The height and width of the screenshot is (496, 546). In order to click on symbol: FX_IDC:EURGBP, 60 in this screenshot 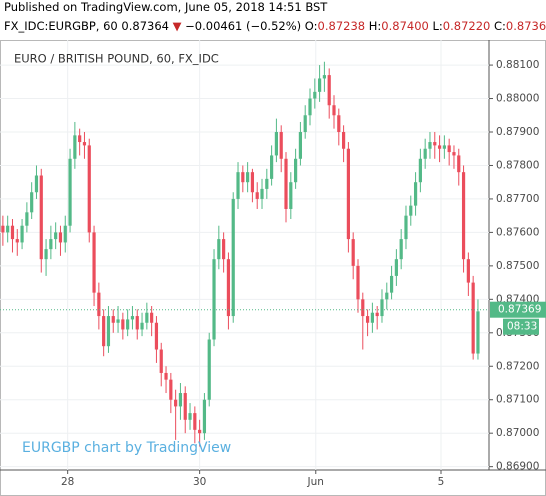, I will do `click(61, 26)`.